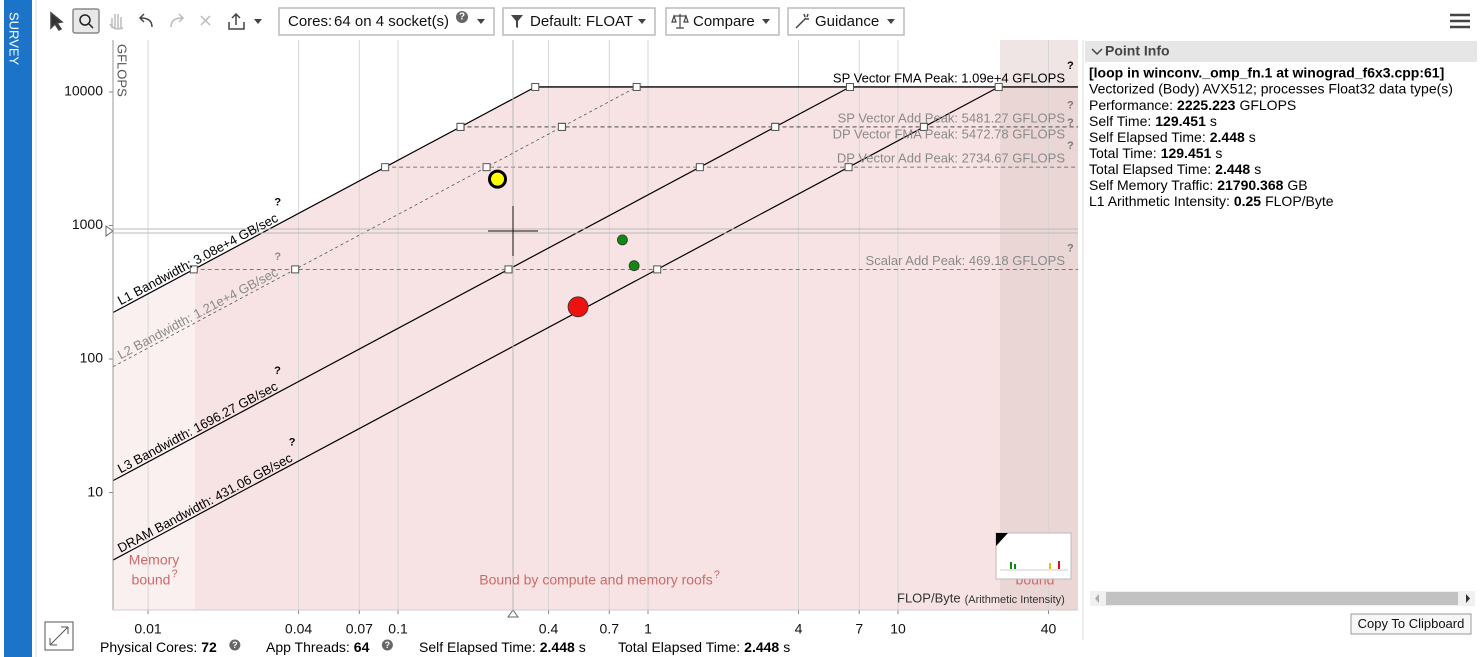  I want to click on x-tick-label: 10, so click(898, 629).